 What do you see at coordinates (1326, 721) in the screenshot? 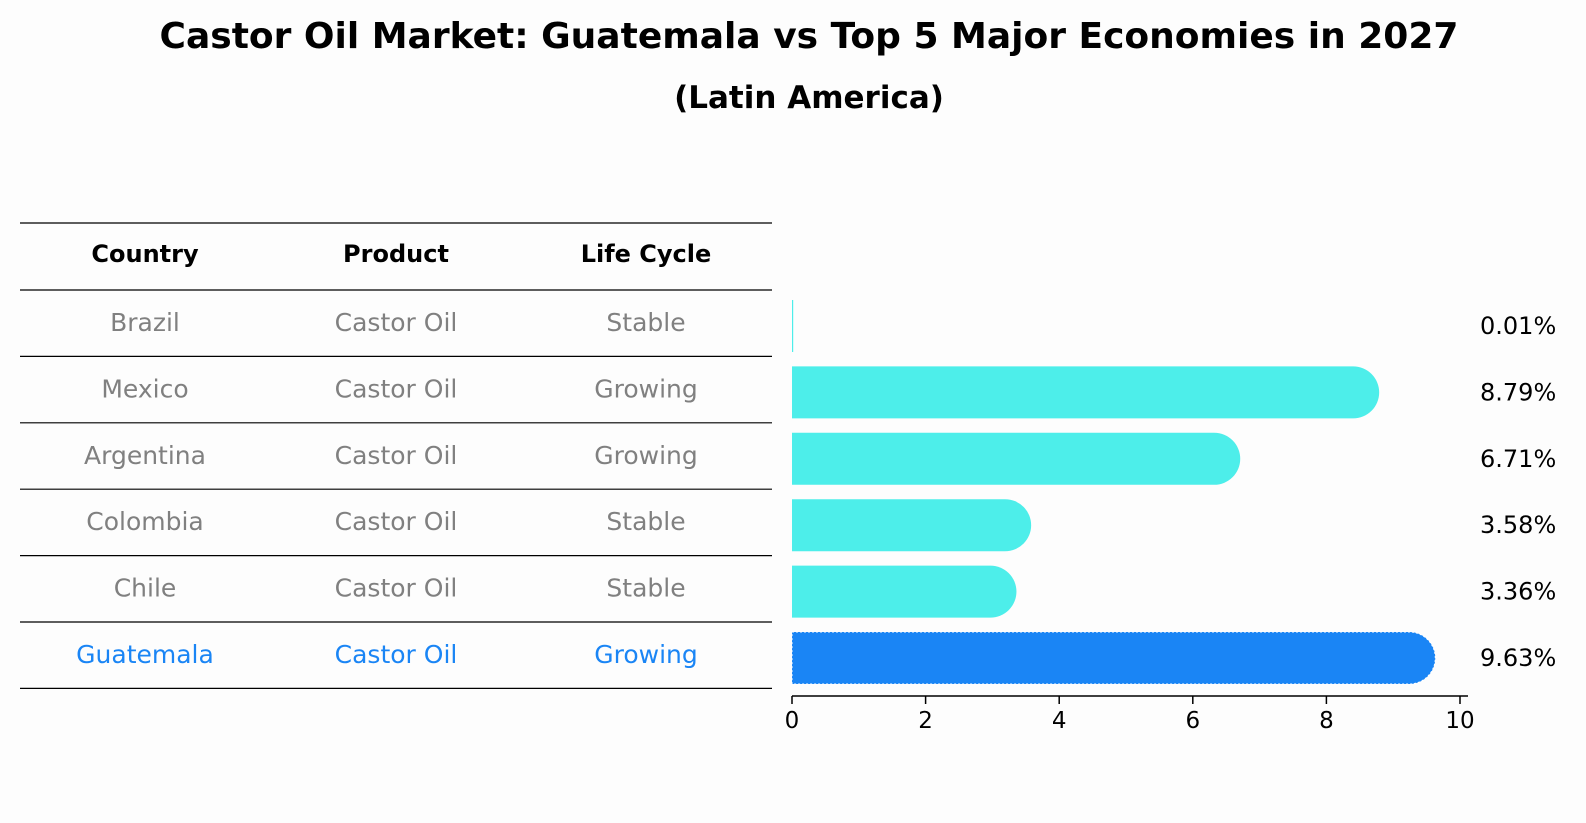
I see `x-tick-label: 8` at bounding box center [1326, 721].